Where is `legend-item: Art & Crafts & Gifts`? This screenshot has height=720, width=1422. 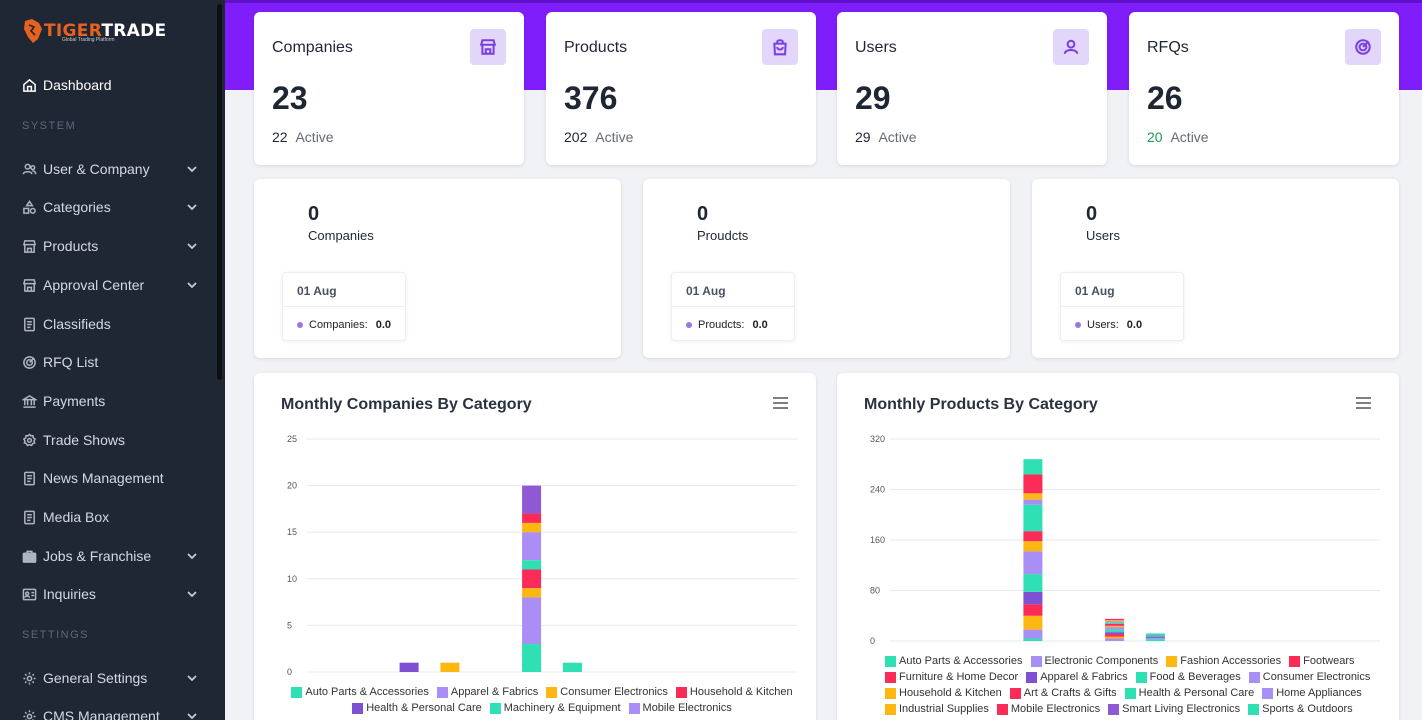 legend-item: Art & Crafts & Gifts is located at coordinates (1063, 693).